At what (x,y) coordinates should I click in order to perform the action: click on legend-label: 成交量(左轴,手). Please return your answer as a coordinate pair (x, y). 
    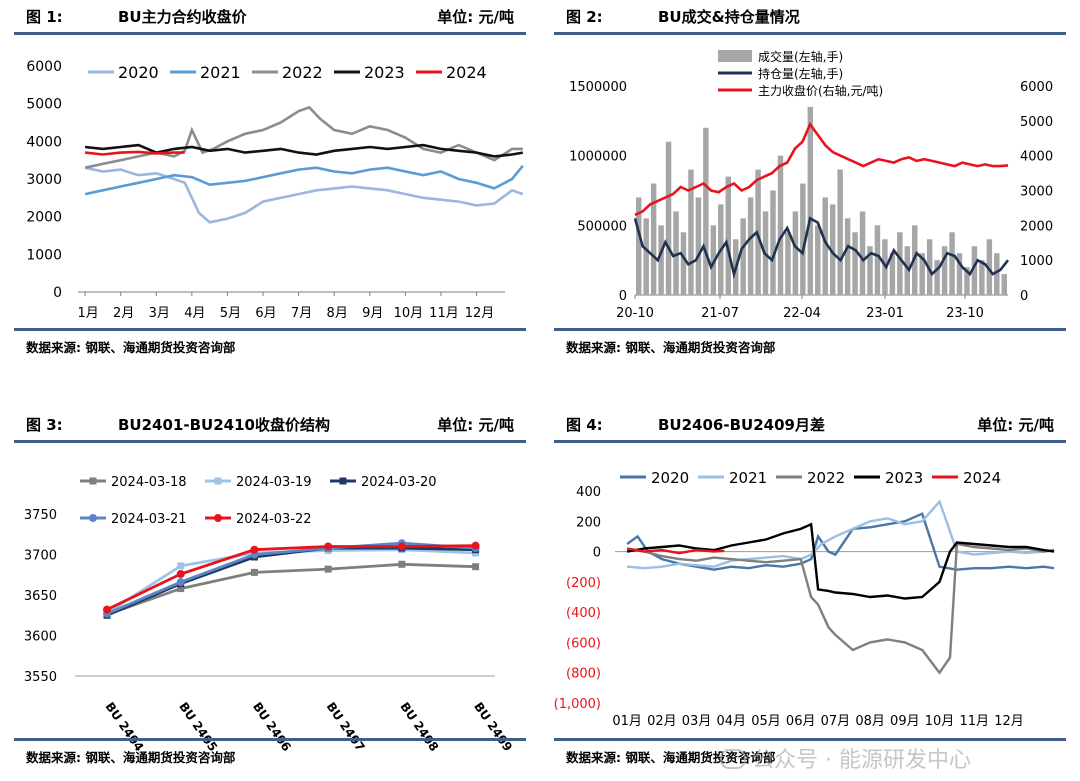
    Looking at the image, I should click on (800, 56).